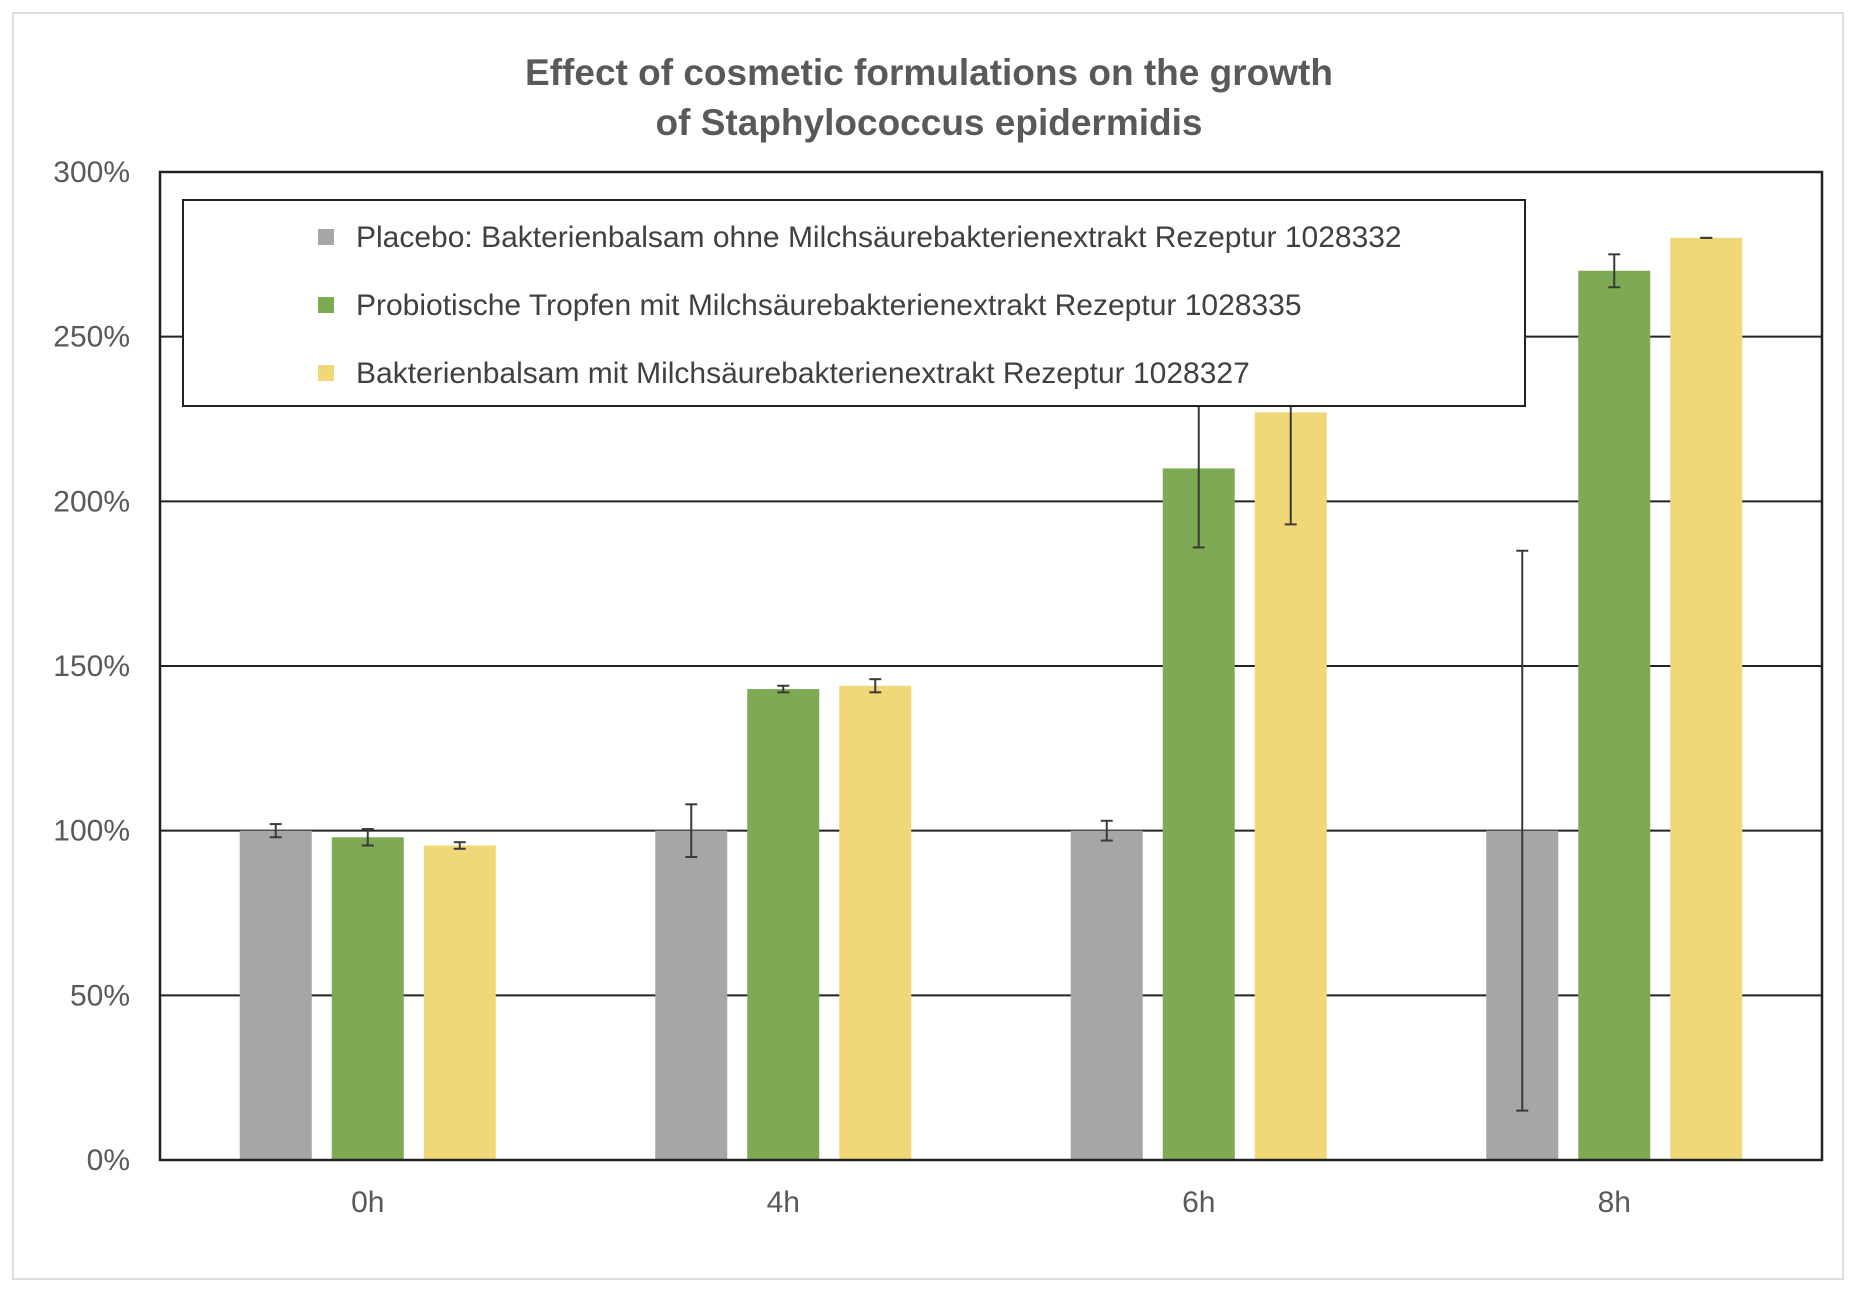 This screenshot has height=1292, width=1858. Describe the element at coordinates (783, 1202) in the screenshot. I see `x-tick-label: 4h` at that location.